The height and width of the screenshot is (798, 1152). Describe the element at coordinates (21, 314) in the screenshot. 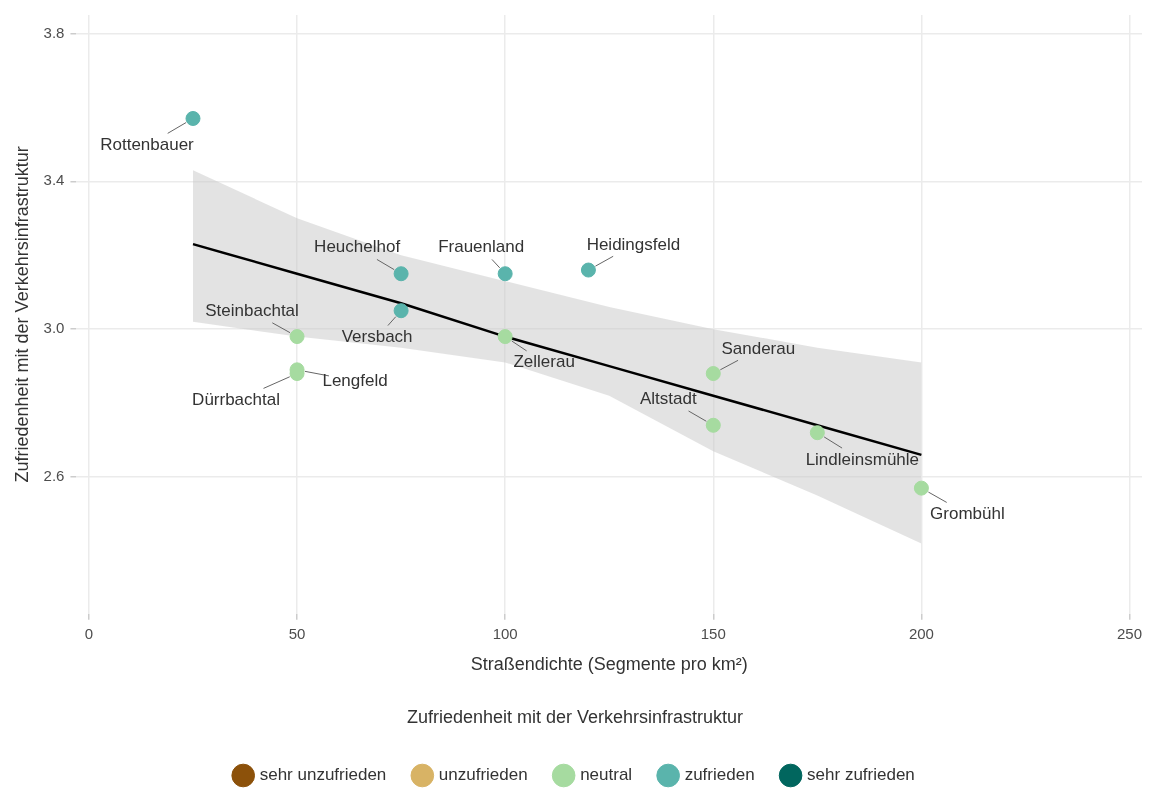

I see `y-axis-title: Zufriedenheit mit der Verkehrsinfrastruktur` at that location.